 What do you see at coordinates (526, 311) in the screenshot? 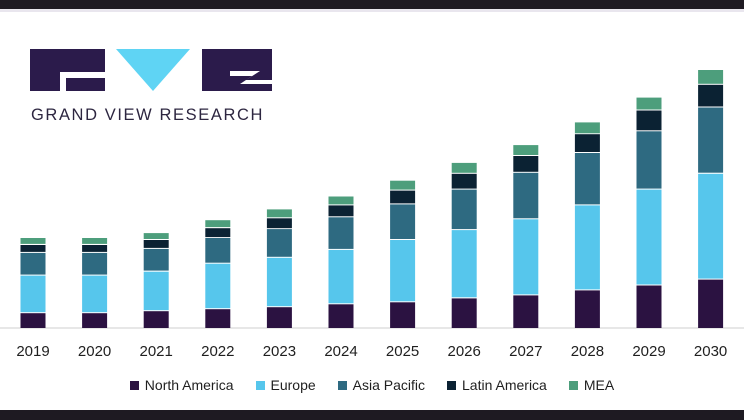
I see `bar-north-america-2027` at bounding box center [526, 311].